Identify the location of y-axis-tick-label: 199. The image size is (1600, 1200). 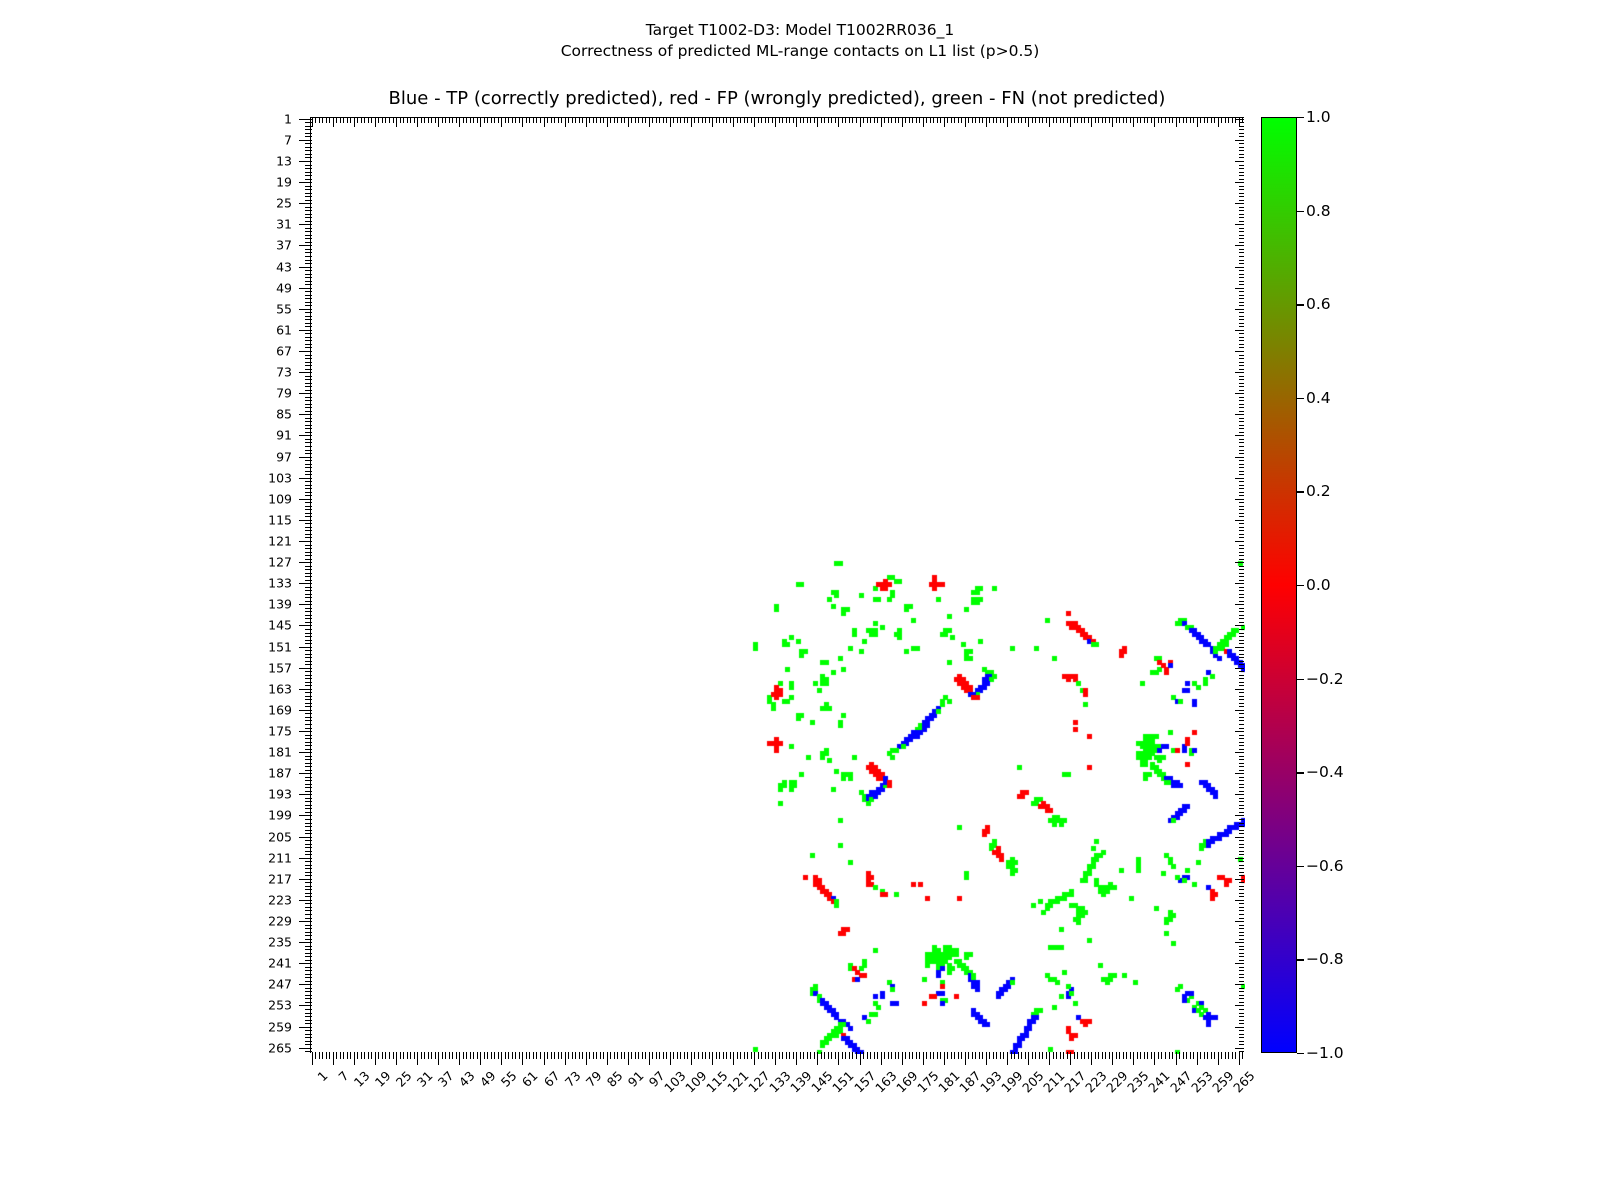
(280, 815).